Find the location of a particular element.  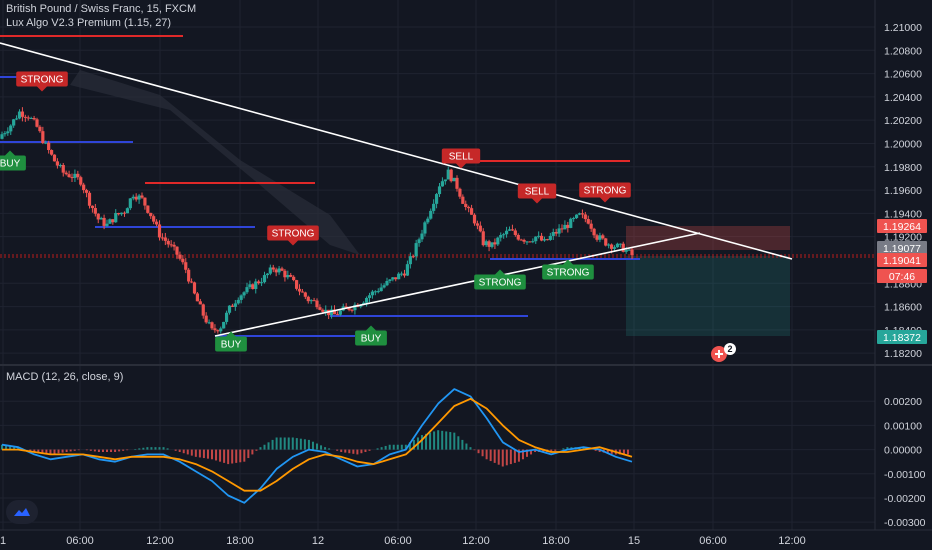

price-axis-label: 1.19041 is located at coordinates (902, 261).